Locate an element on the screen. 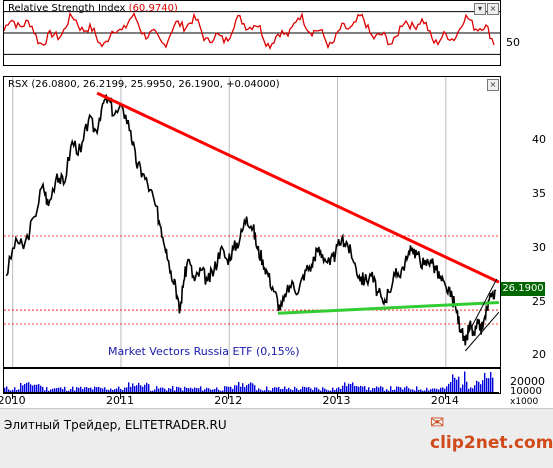 This screenshot has height=468, width=553. x-tick-mark-2010 is located at coordinates (12, 396).